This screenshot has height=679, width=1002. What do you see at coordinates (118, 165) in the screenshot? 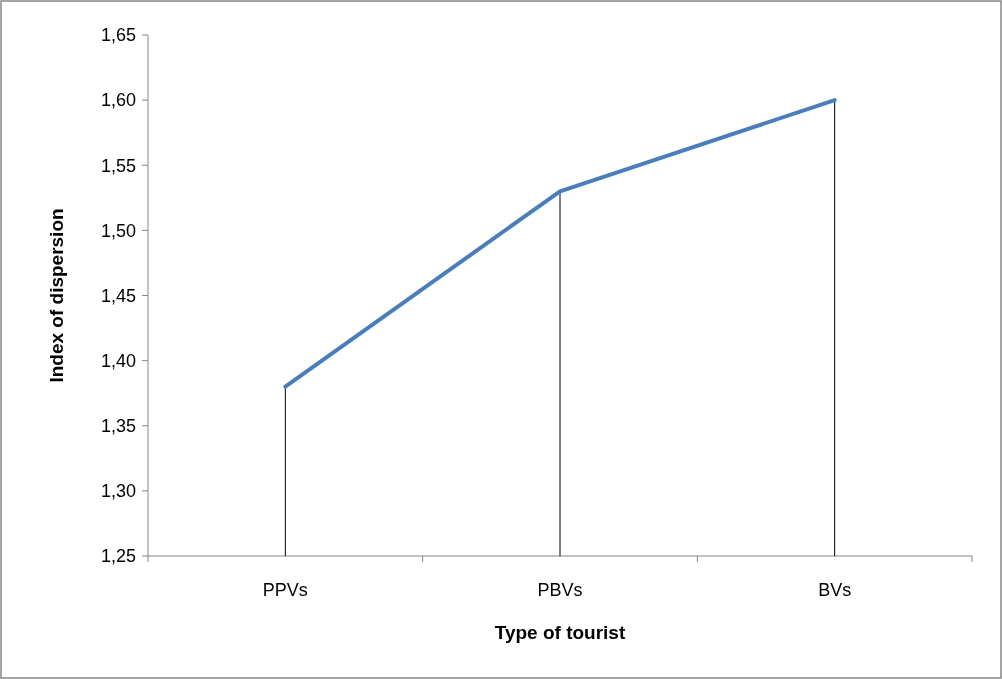
I see `y-tick-label: 1,55` at bounding box center [118, 165].